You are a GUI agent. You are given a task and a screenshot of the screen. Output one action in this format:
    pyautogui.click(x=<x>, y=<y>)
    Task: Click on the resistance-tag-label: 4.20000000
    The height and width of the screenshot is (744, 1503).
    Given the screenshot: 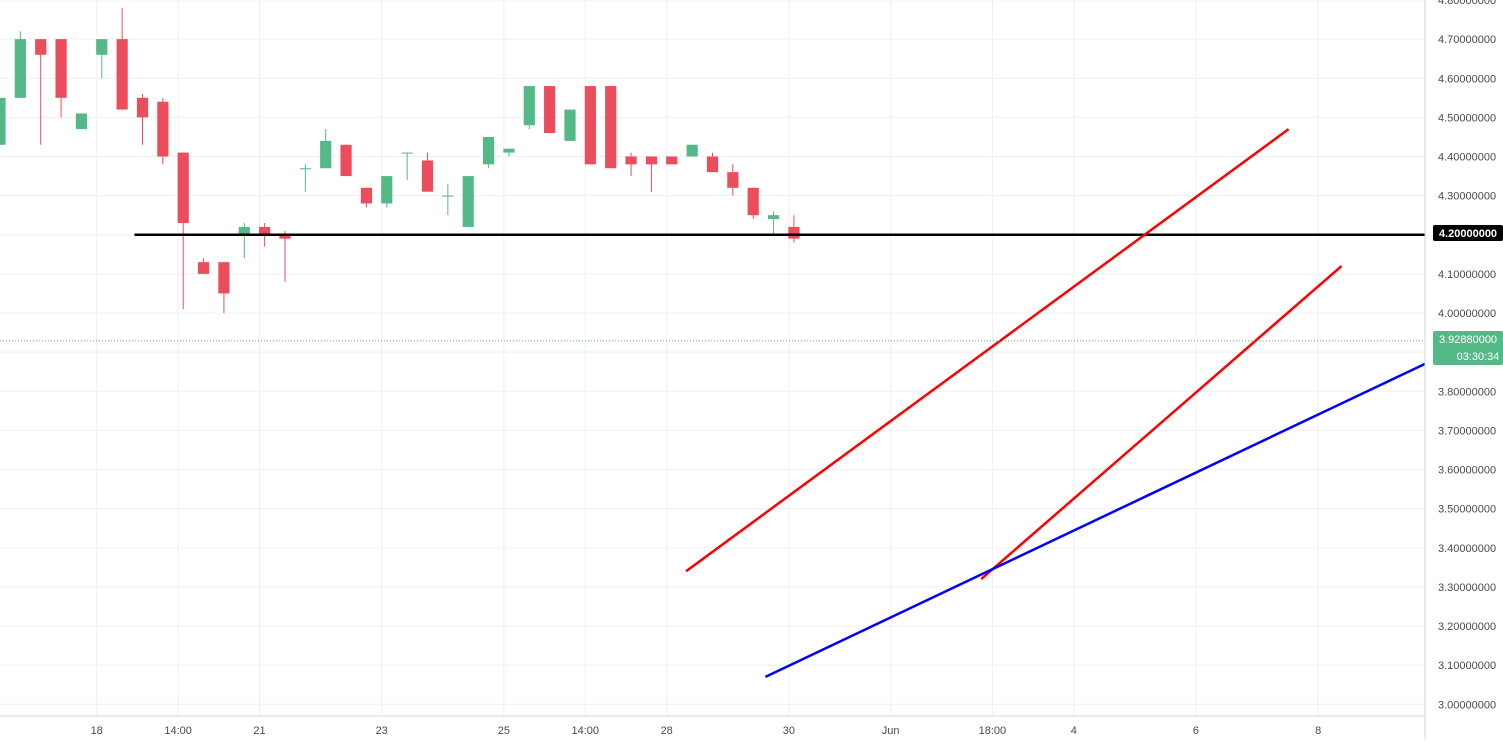 What is the action you would take?
    pyautogui.click(x=1468, y=234)
    